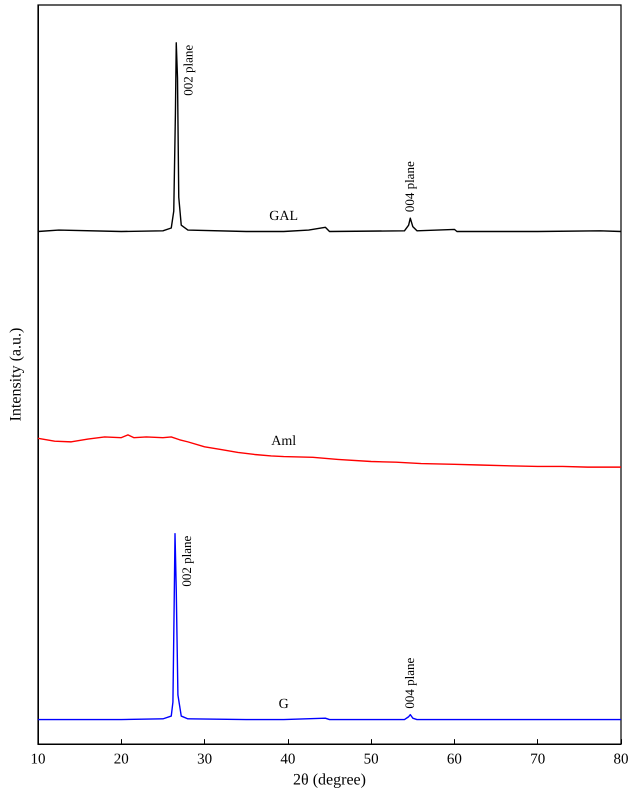 This screenshot has width=634, height=793. I want to click on x-tick-label: 70, so click(538, 760).